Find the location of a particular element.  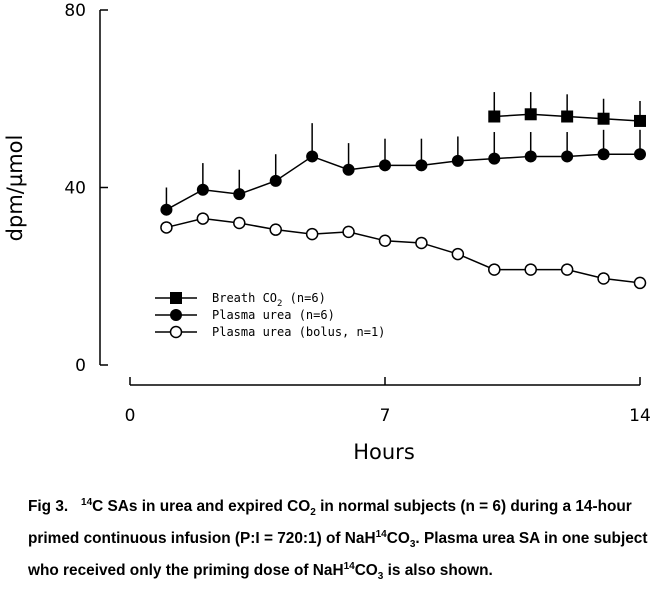

caption-part-1: C SAs in urea and expired CO is located at coordinates (201, 507).